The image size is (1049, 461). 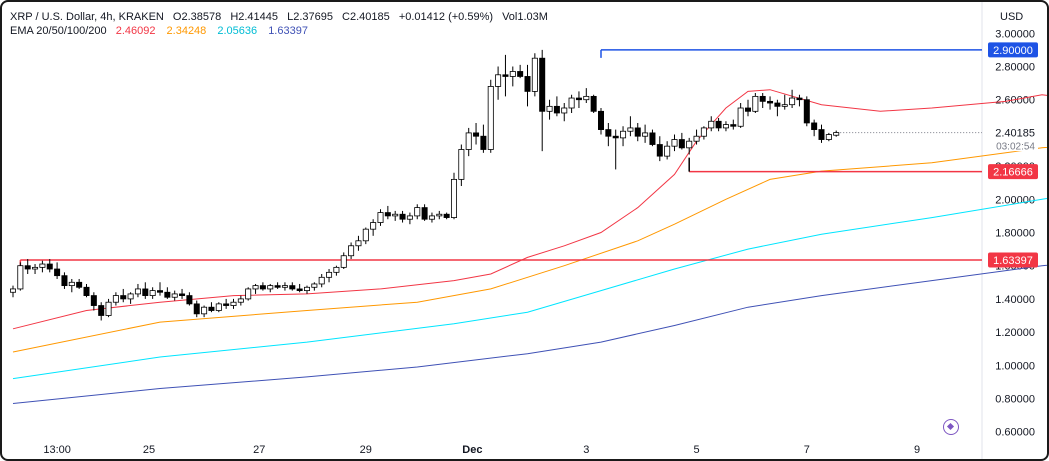 What do you see at coordinates (951, 427) in the screenshot?
I see `compass-icon` at bounding box center [951, 427].